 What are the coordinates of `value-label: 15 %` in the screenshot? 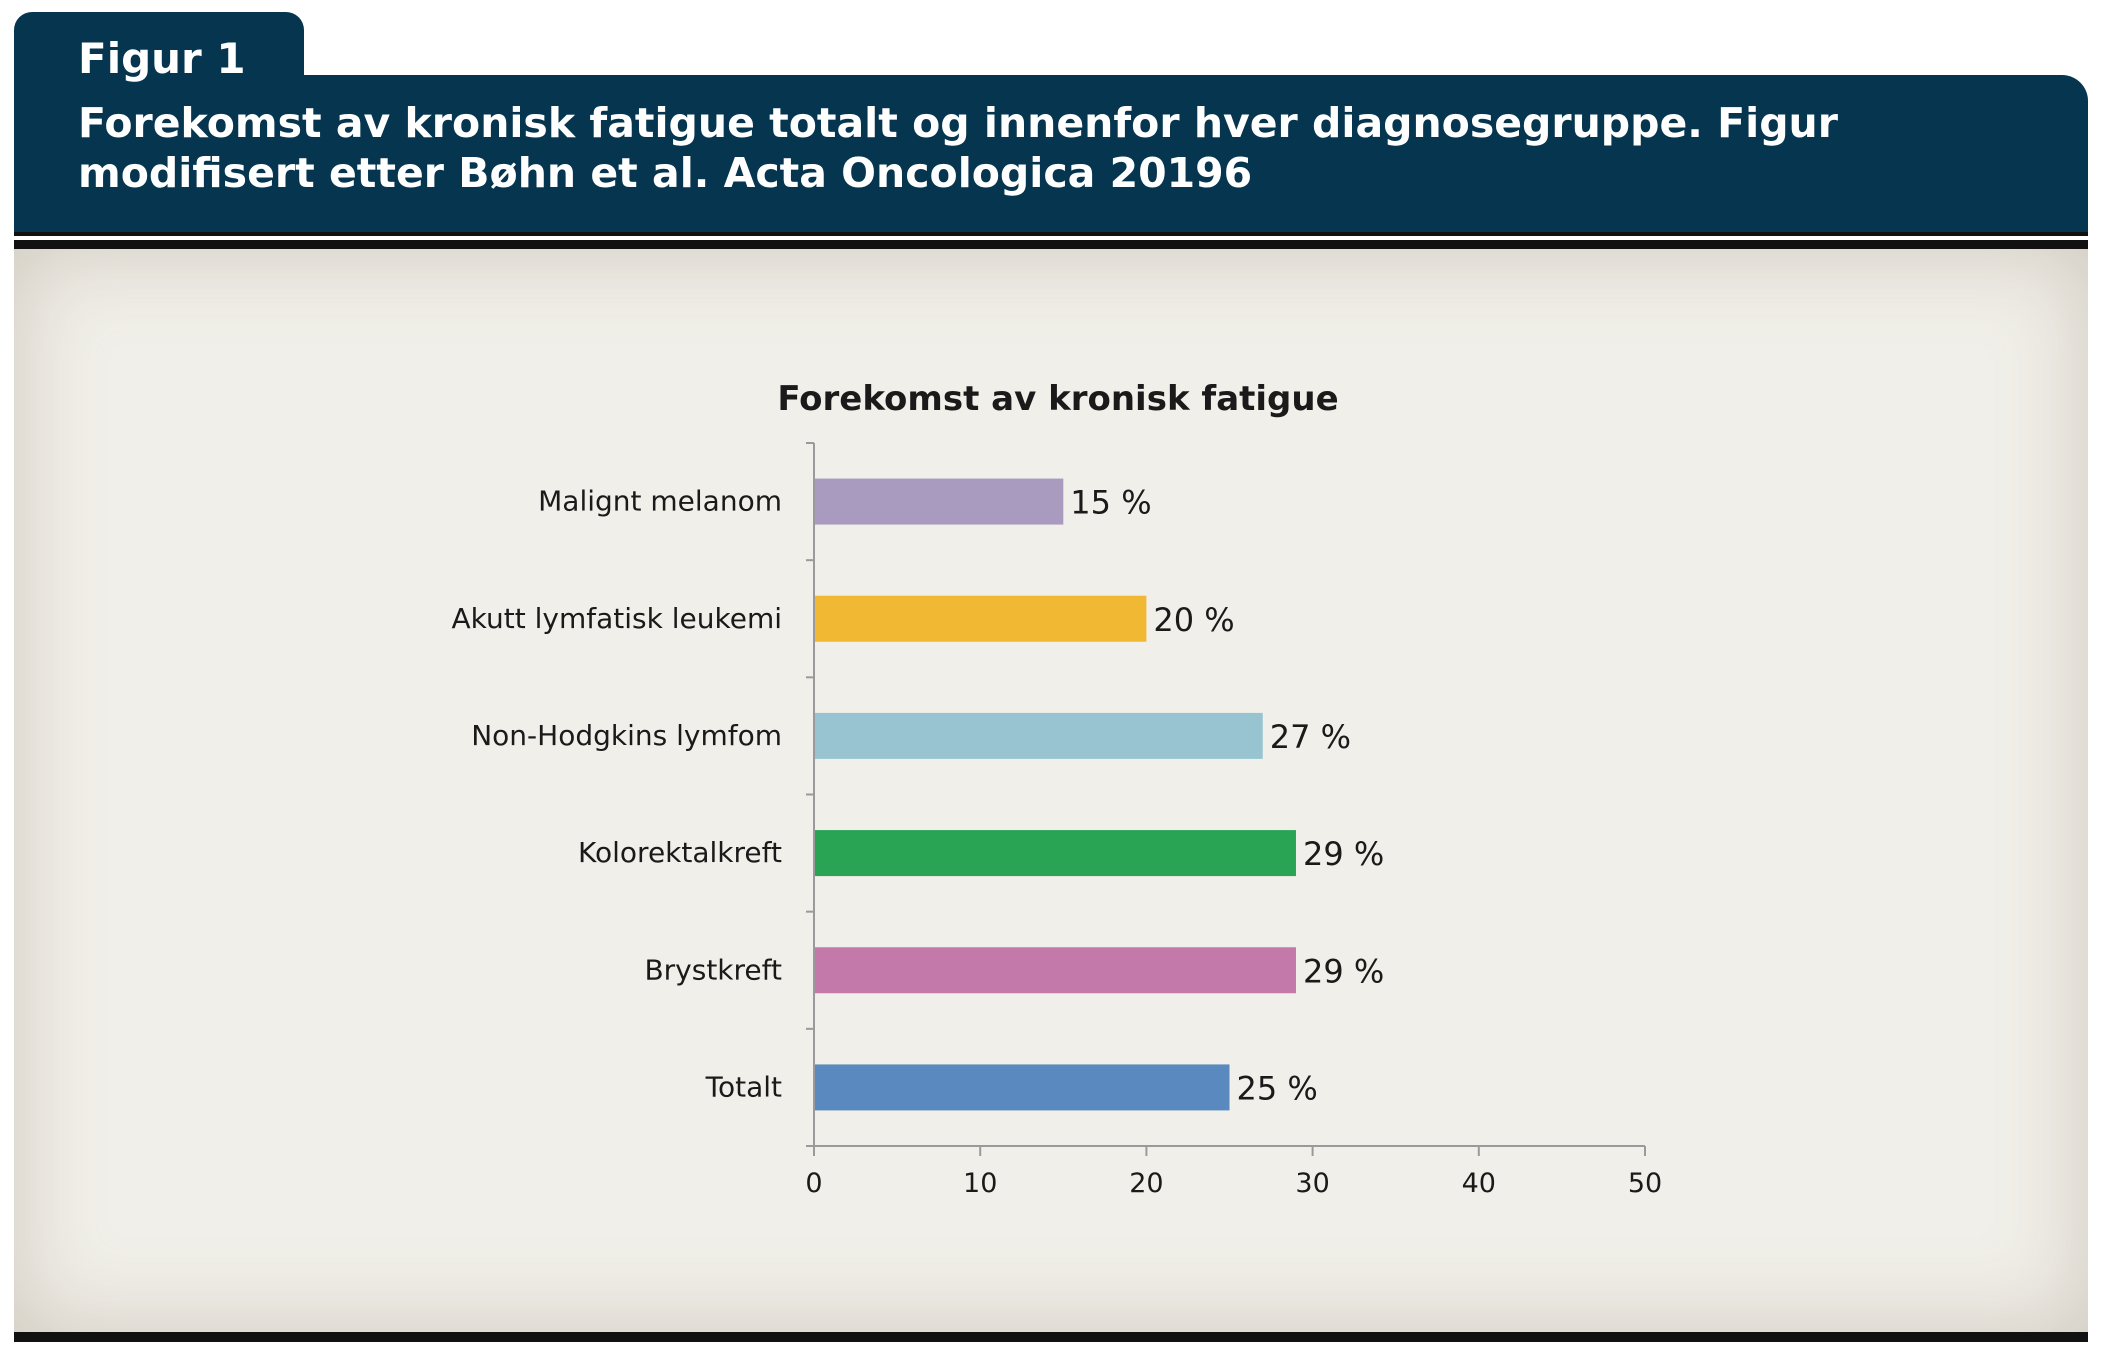 It's located at (1110, 503).